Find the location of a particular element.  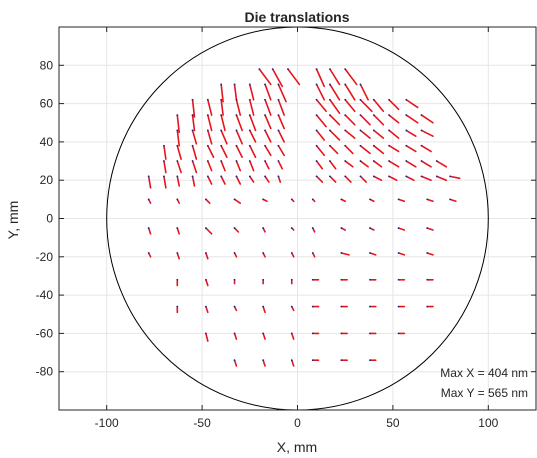

y-tick-label: -40 is located at coordinates (45, 295).